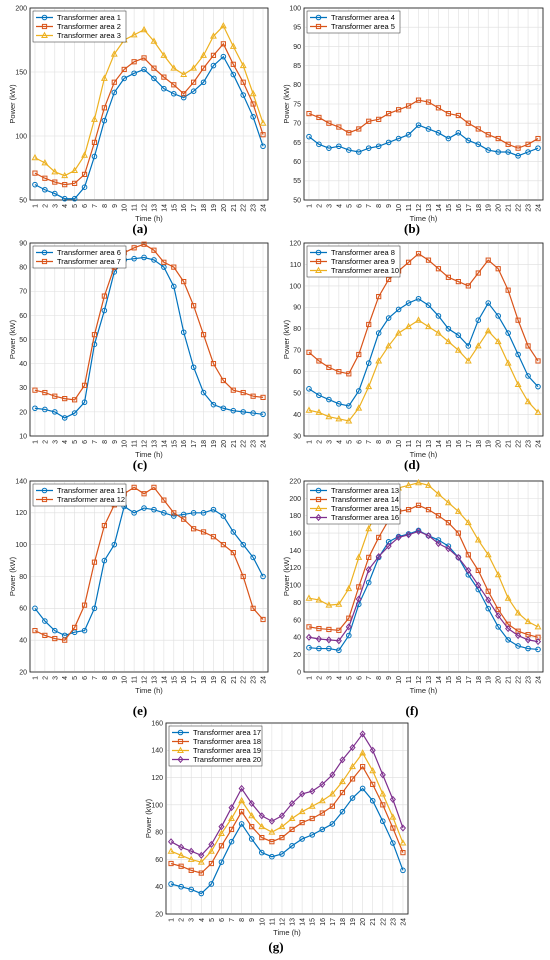 This screenshot has height=960, width=550. I want to click on x-tick-label: 8, so click(379, 678).